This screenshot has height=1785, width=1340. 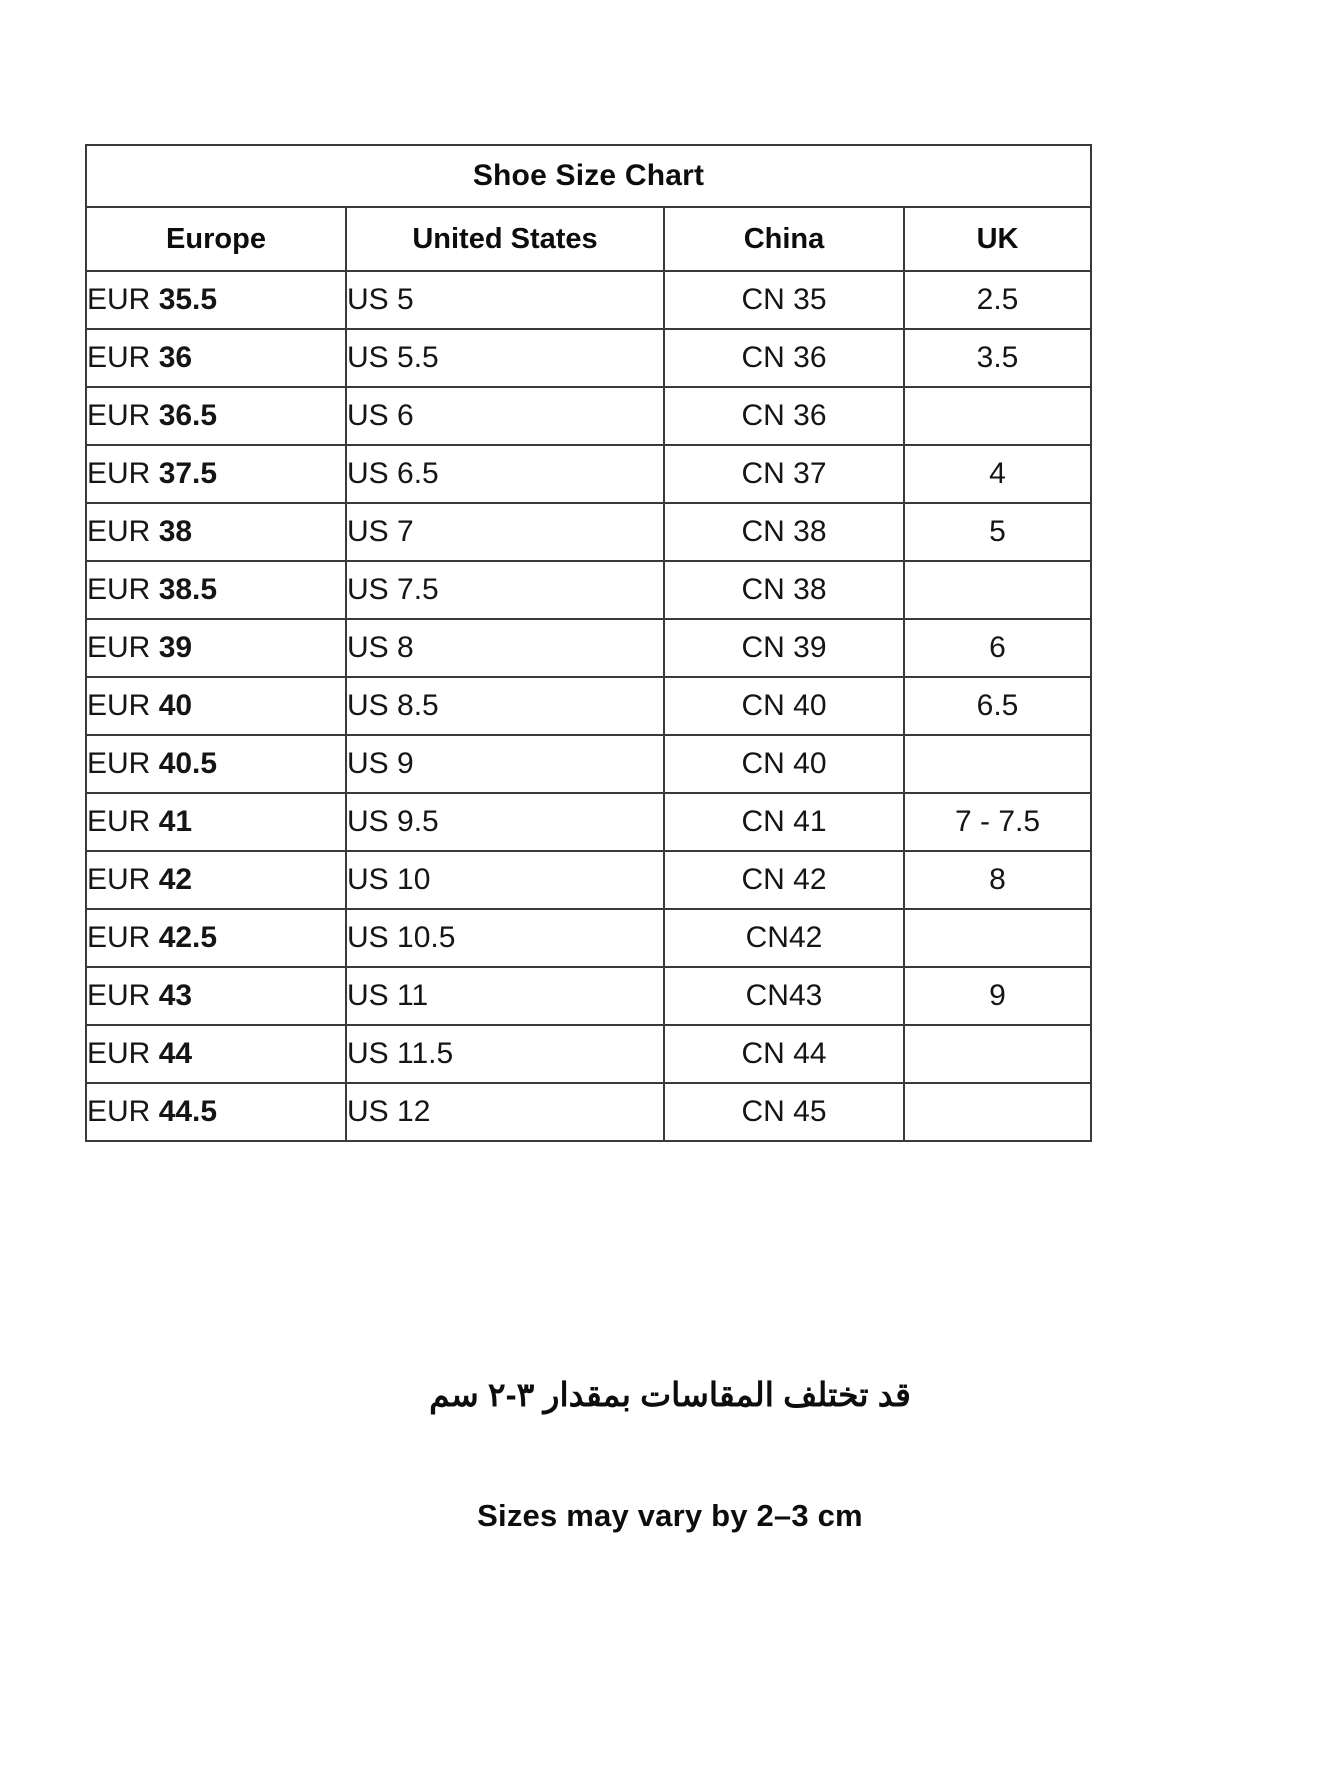 What do you see at coordinates (216, 532) in the screenshot?
I see `cell-europe: EUR 38` at bounding box center [216, 532].